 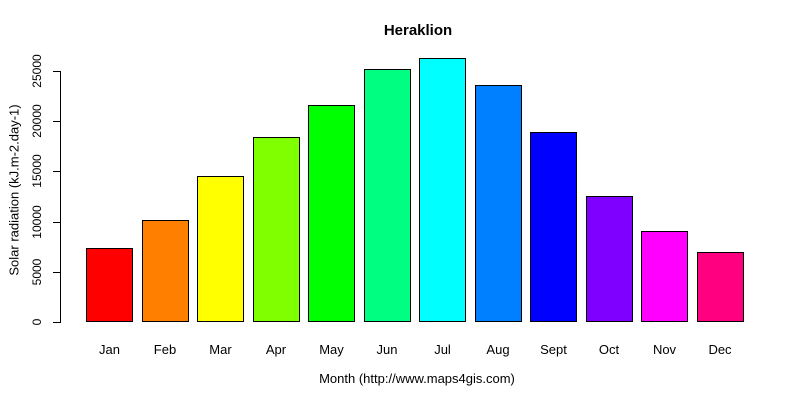 I want to click on bar-apr, so click(x=276, y=229).